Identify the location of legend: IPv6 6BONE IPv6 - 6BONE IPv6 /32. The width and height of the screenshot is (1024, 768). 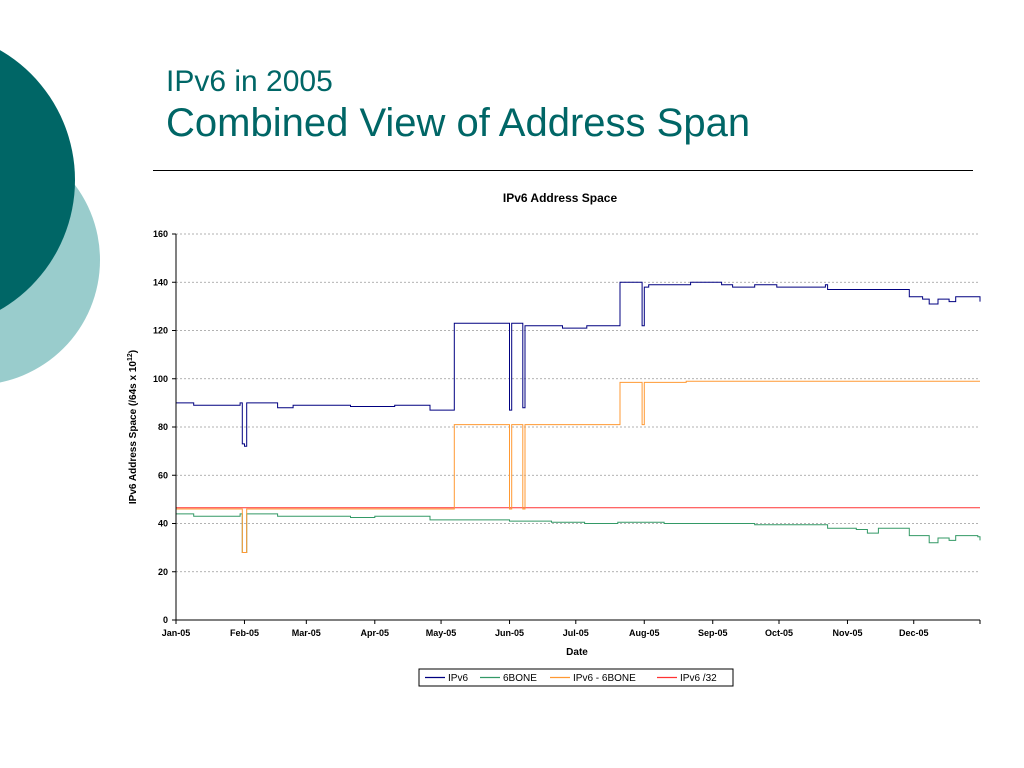
(576, 677).